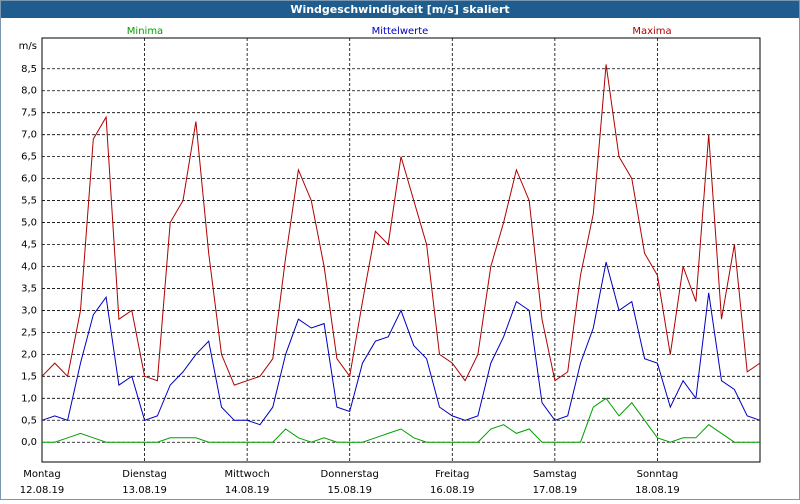  I want to click on x-tick-date: 16.08.19, so click(452, 490).